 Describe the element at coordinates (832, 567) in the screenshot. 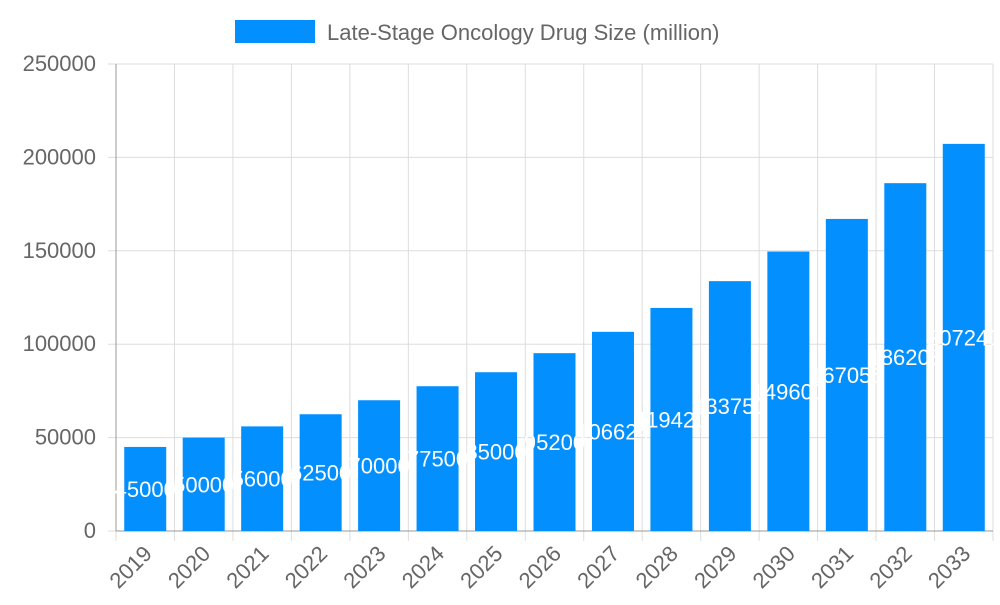

I see `x-tick-label: 2031` at that location.